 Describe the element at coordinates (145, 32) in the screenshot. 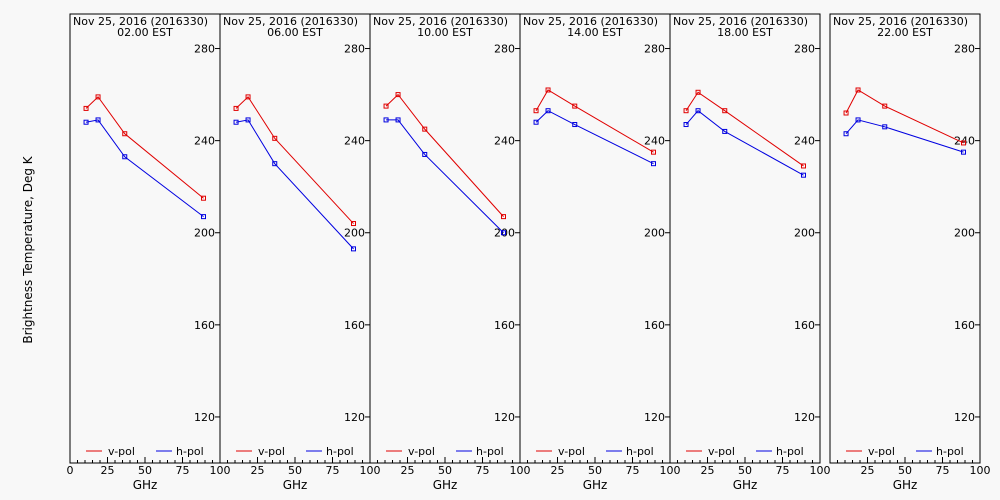

I see `panel-title-time: 02.00 EST` at that location.